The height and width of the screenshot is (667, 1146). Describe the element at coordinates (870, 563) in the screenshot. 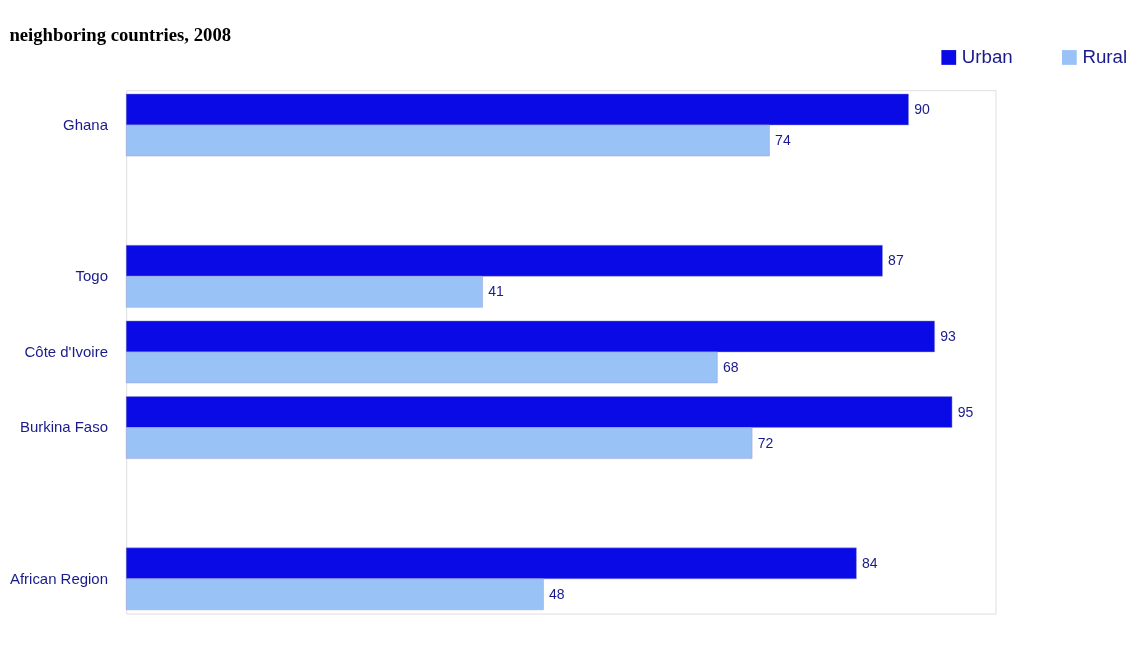

I see `data-label: 84` at that location.